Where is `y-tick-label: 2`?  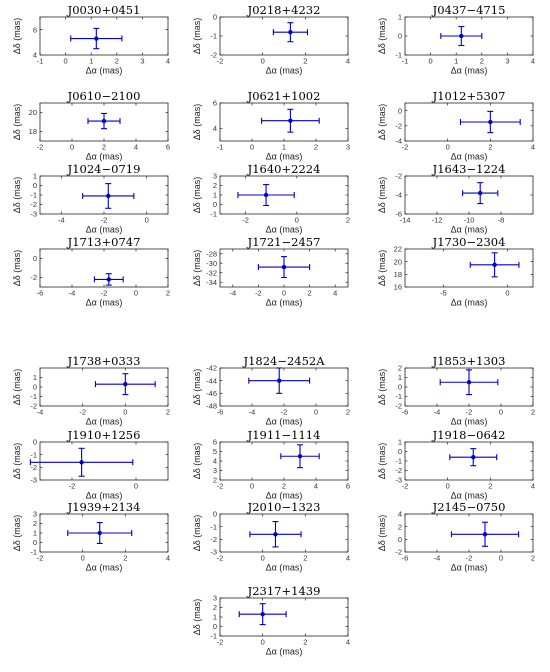 y-tick-label: 2 is located at coordinates (400, 526).